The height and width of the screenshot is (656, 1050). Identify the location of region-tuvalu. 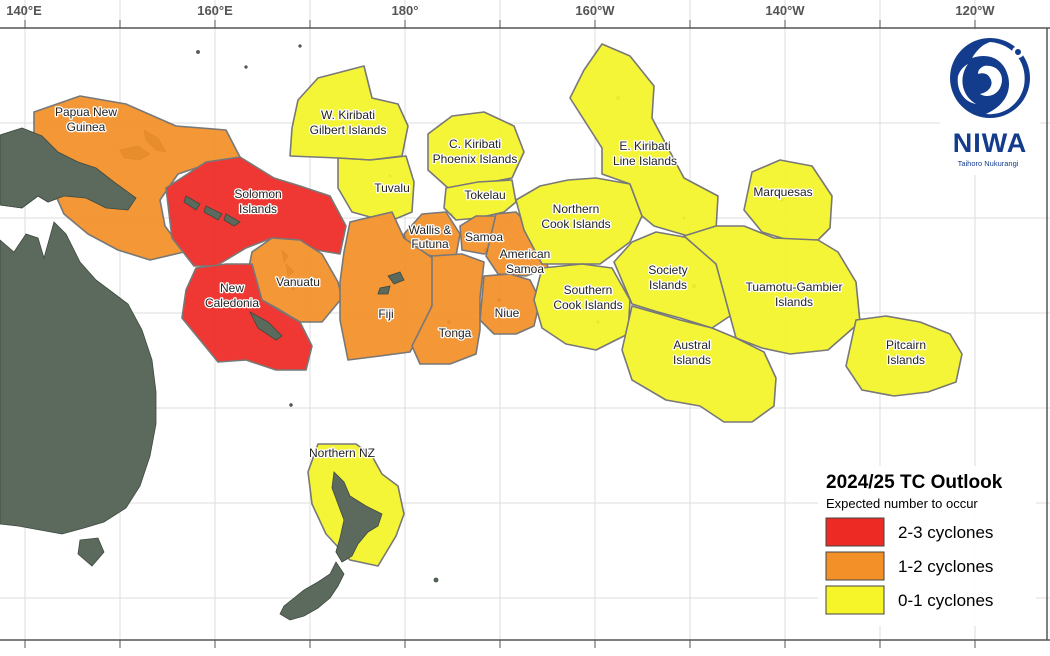
(376, 189).